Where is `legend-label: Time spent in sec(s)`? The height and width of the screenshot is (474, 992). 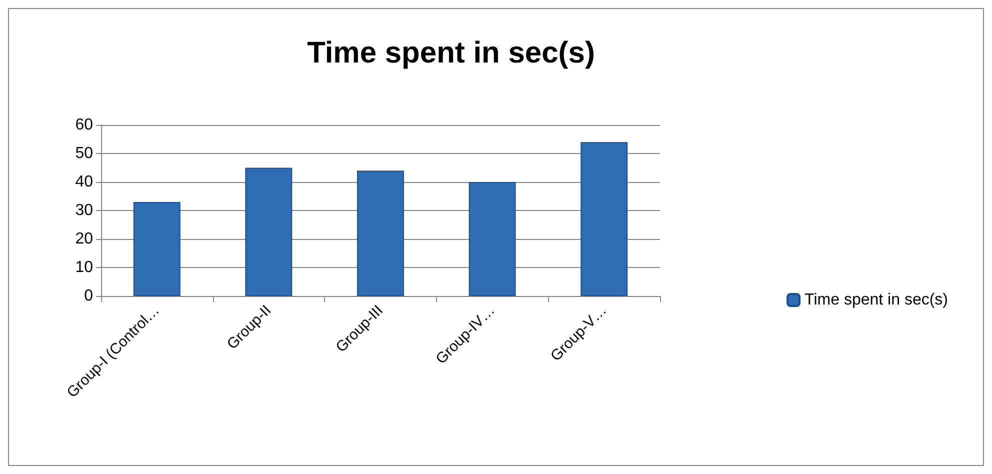
legend-label: Time spent in sec(s) is located at coordinates (876, 300).